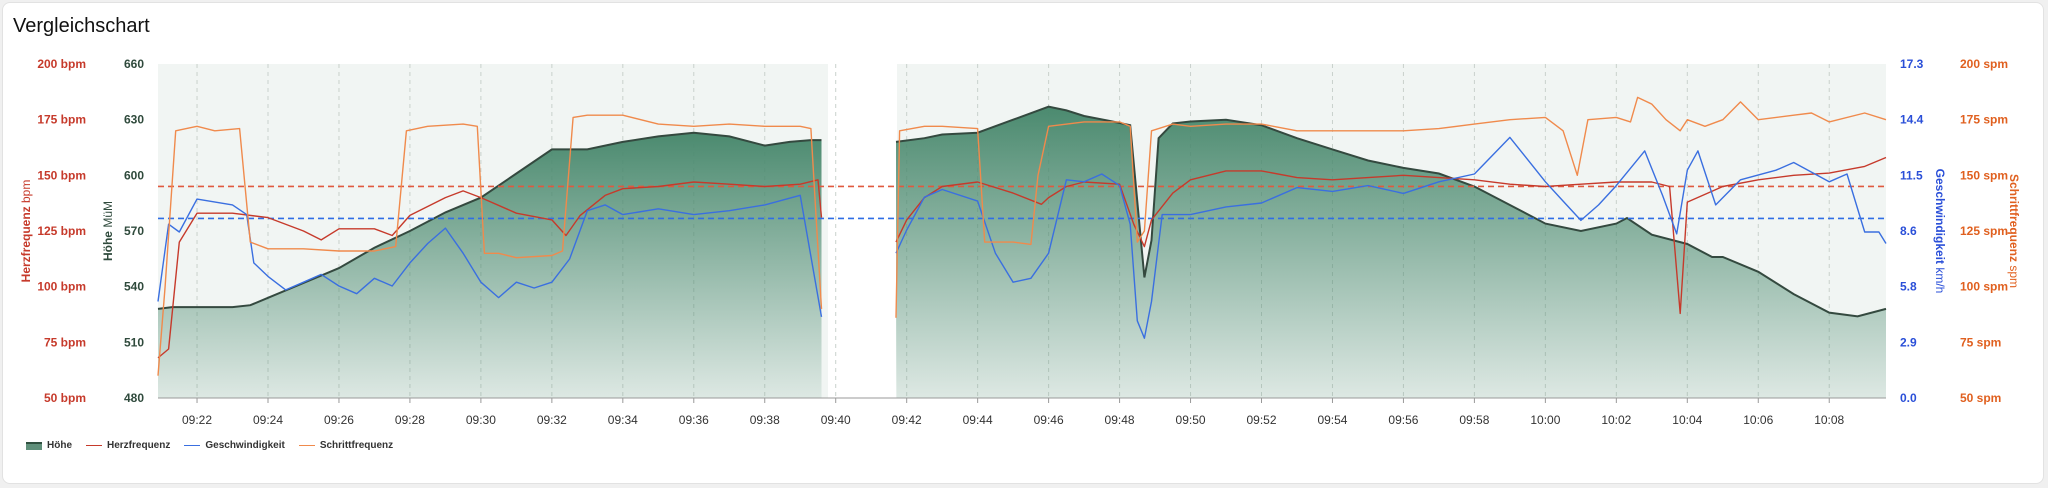 This screenshot has height=488, width=2048. Describe the element at coordinates (61, 120) in the screenshot. I see `y-tick-herzfrequenz: 175 bpm` at that location.